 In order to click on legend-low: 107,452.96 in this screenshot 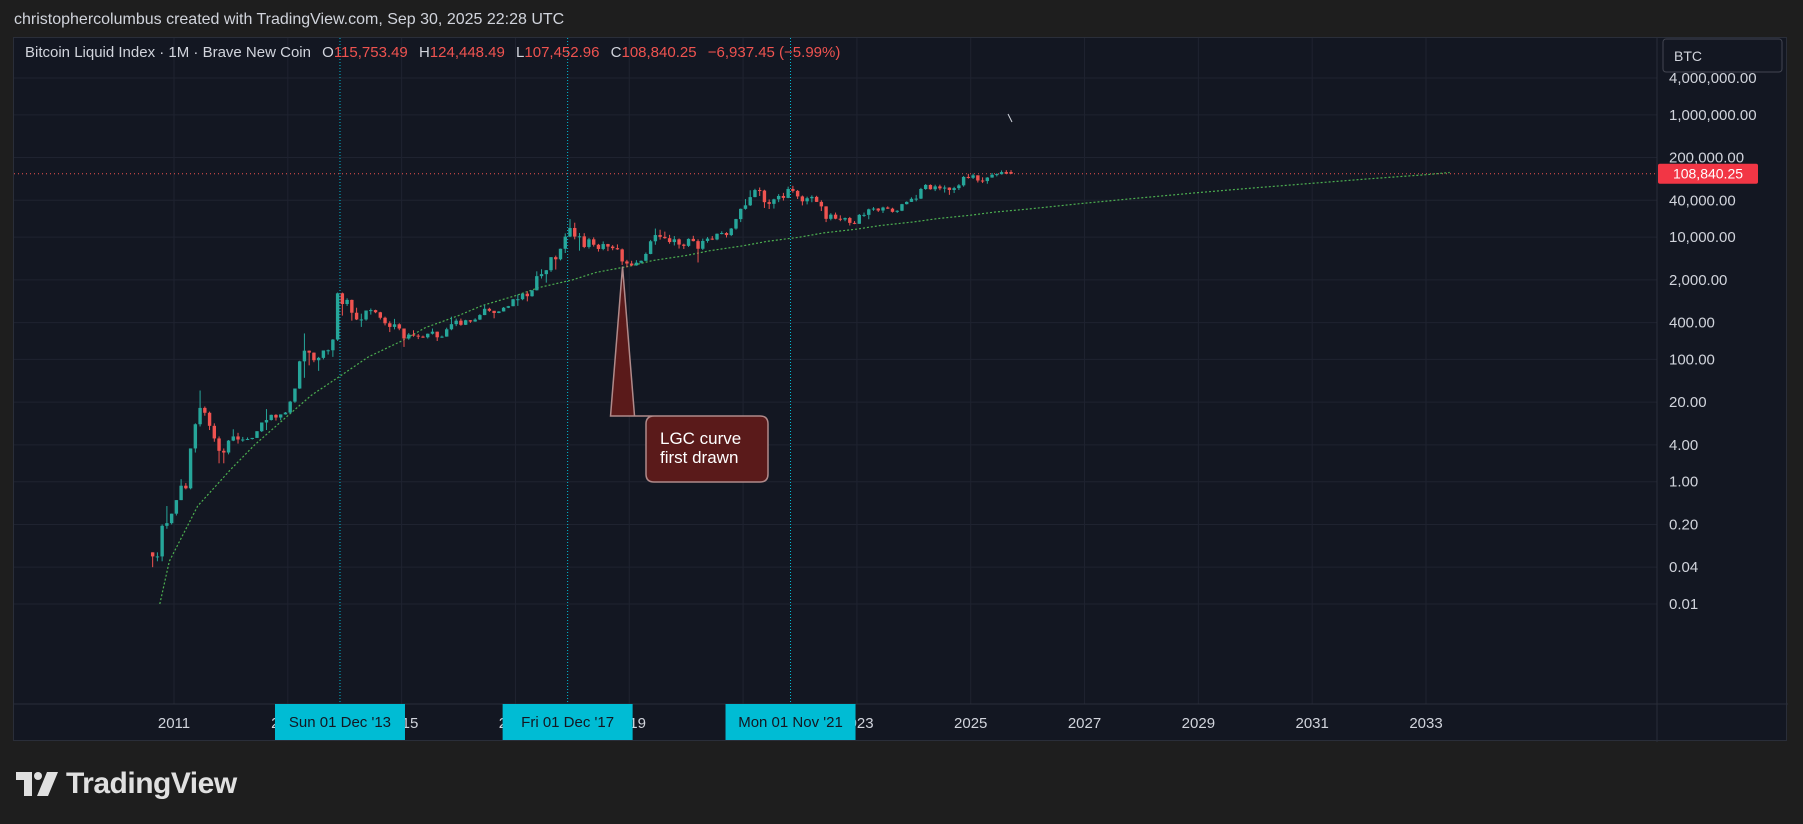, I will do `click(561, 52)`.